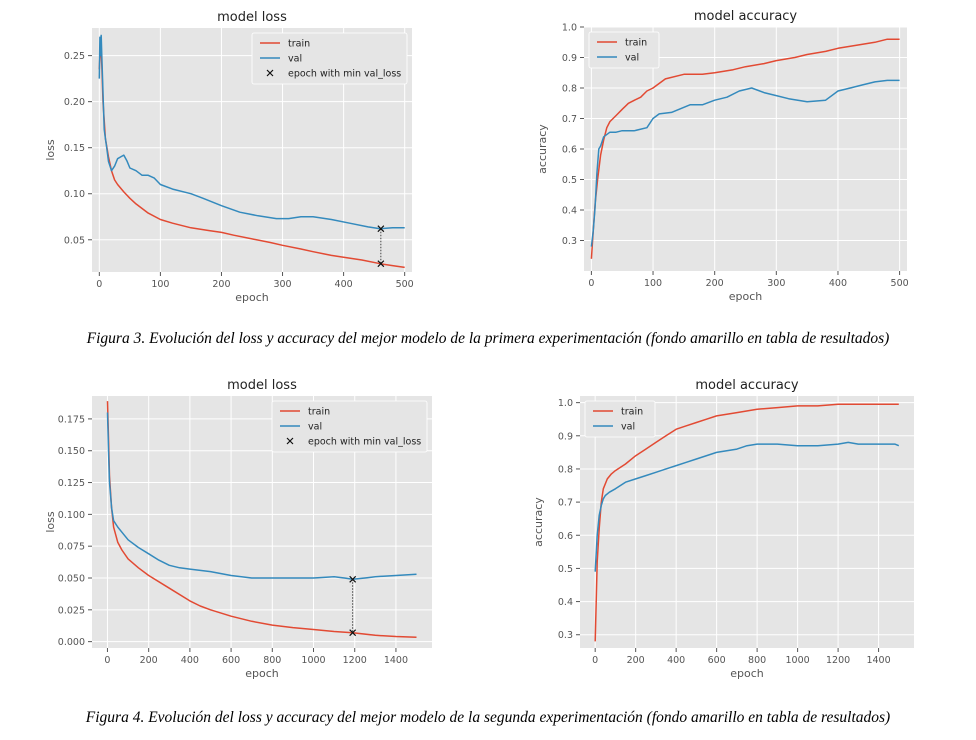  I want to click on y-tick-label: 0.175, so click(71, 419).